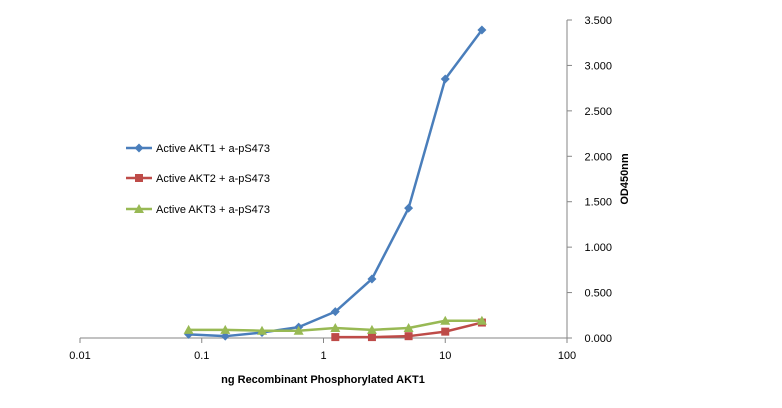 This screenshot has width=782, height=408. What do you see at coordinates (598, 203) in the screenshot?
I see `y-tick-label: 1.500` at bounding box center [598, 203].